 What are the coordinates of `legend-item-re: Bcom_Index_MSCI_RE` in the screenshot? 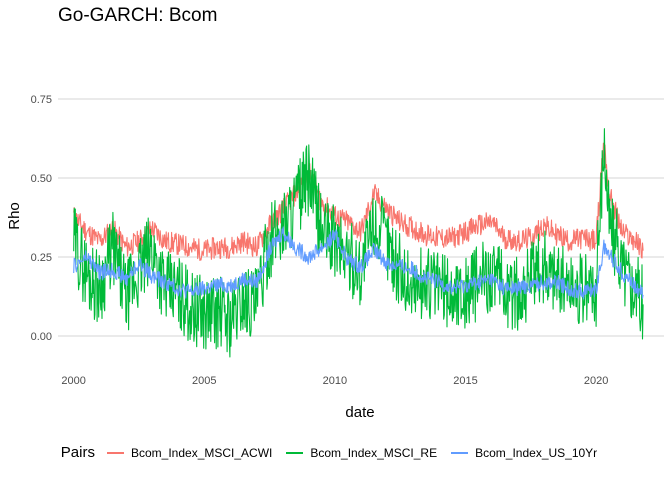 It's located at (361, 453).